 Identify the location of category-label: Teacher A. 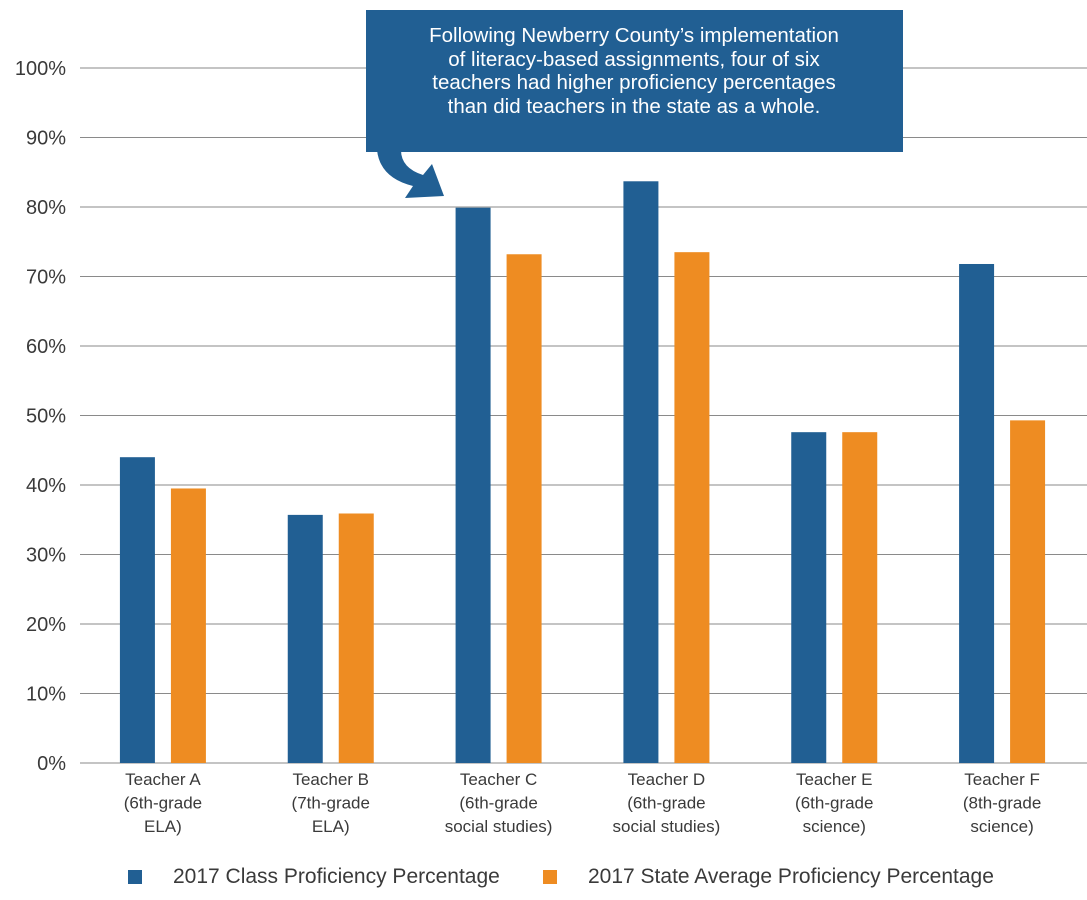
(163, 779).